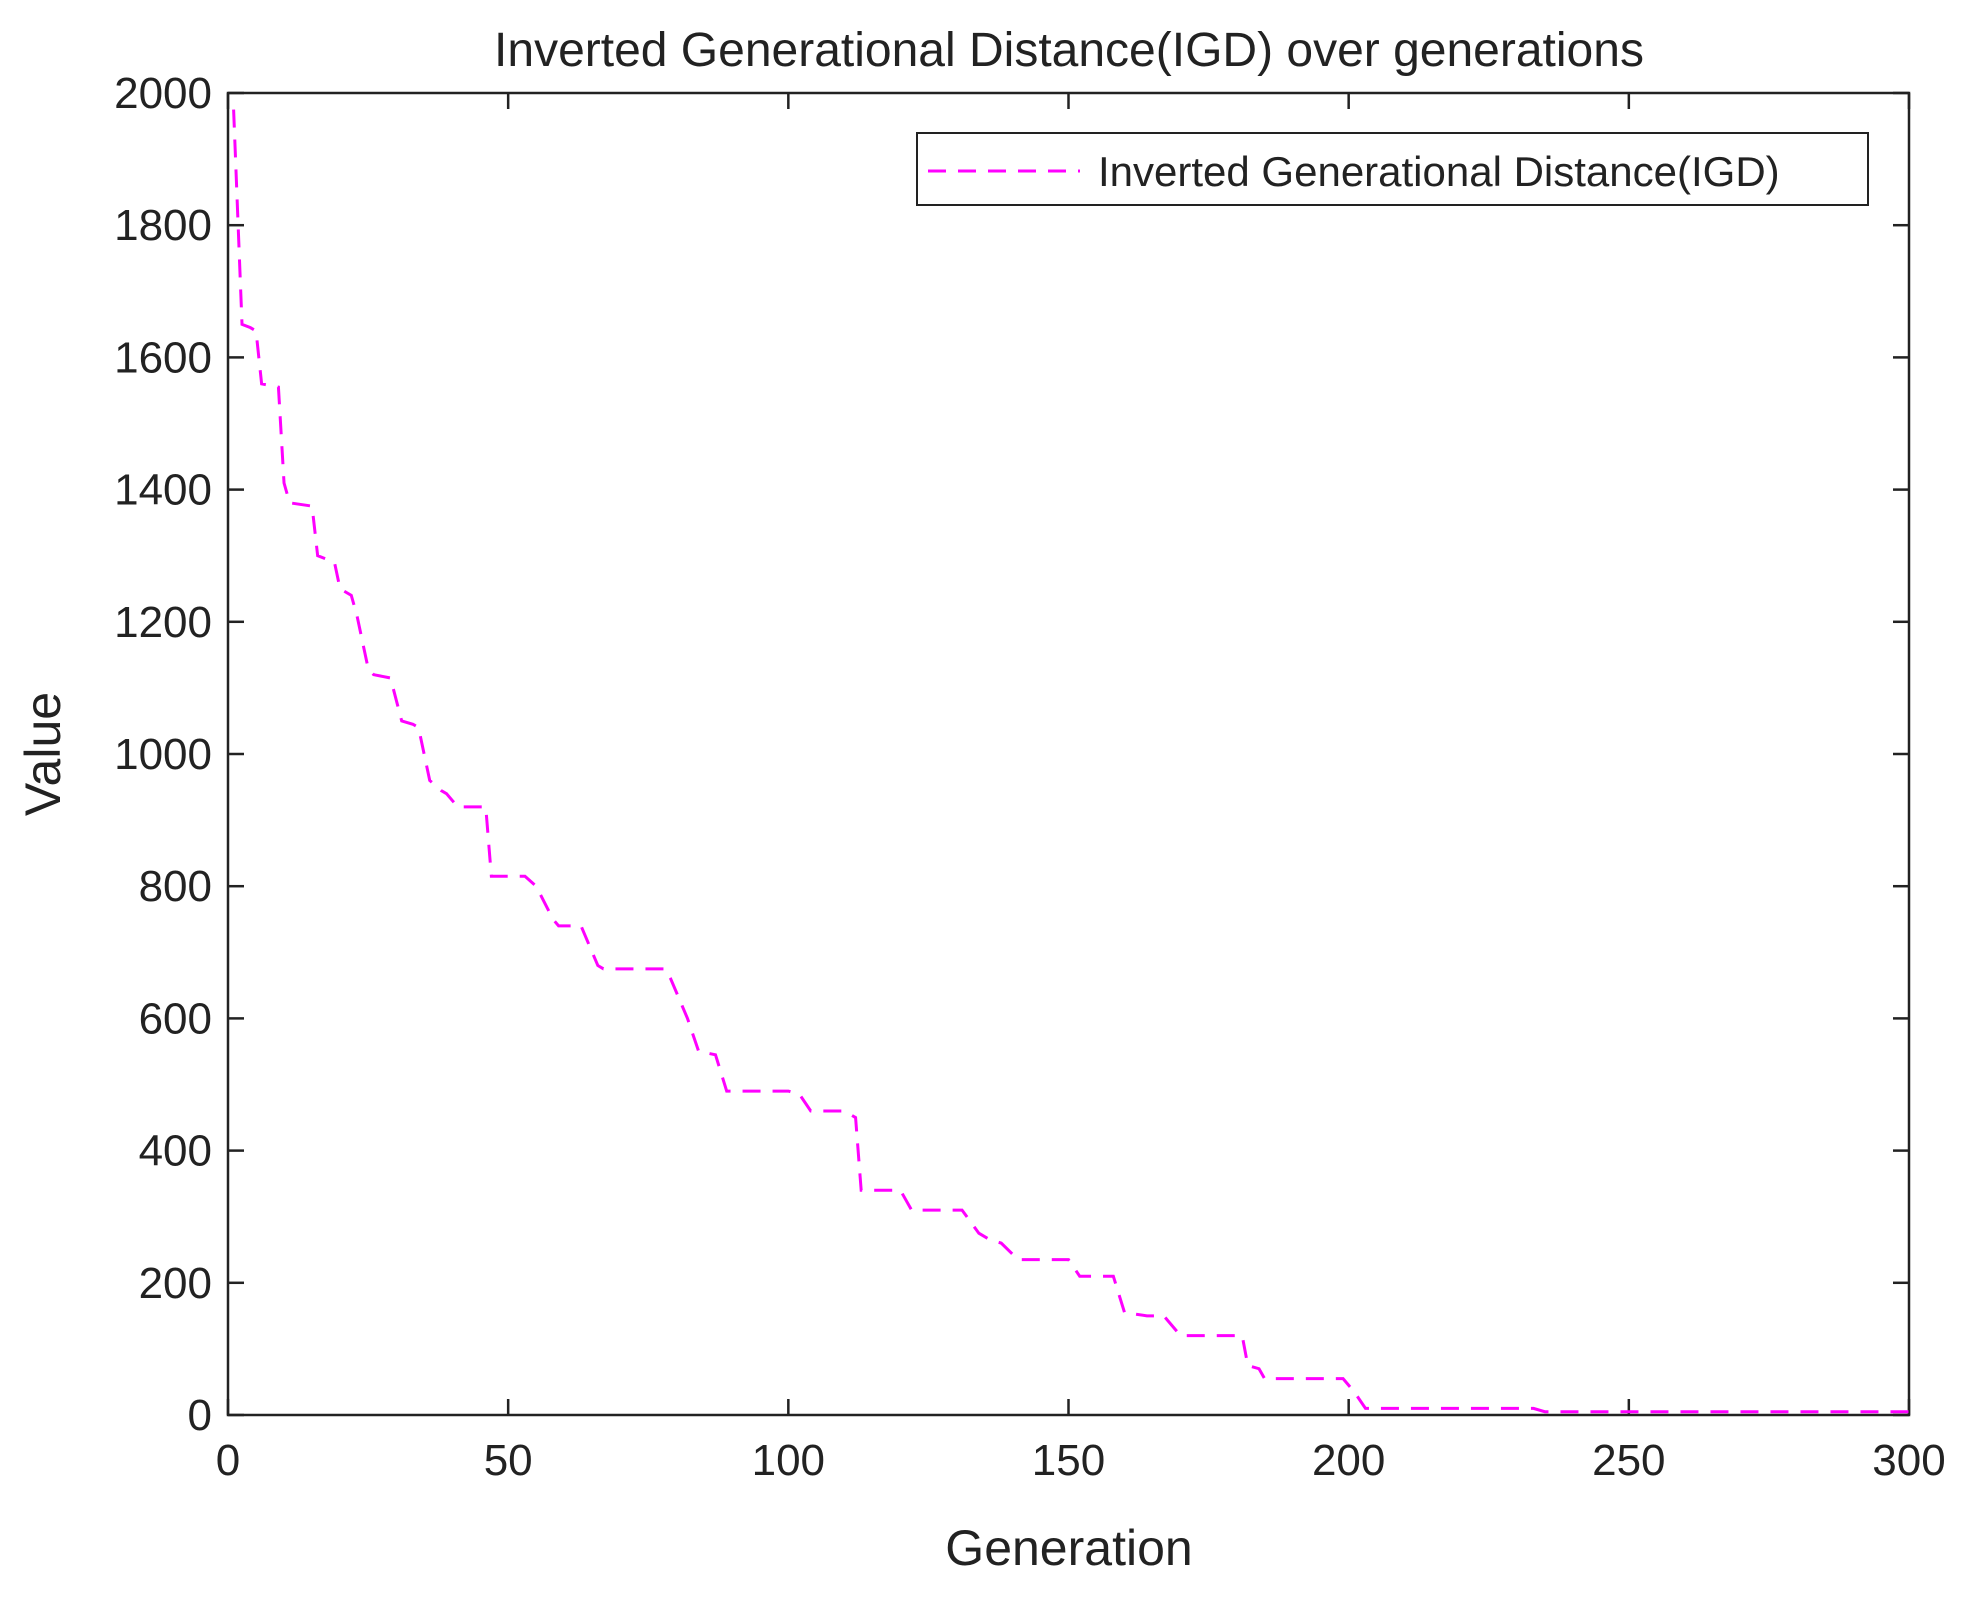 This screenshot has width=1969, height=1600. I want to click on y-tick-label: 2000, so click(163, 93).